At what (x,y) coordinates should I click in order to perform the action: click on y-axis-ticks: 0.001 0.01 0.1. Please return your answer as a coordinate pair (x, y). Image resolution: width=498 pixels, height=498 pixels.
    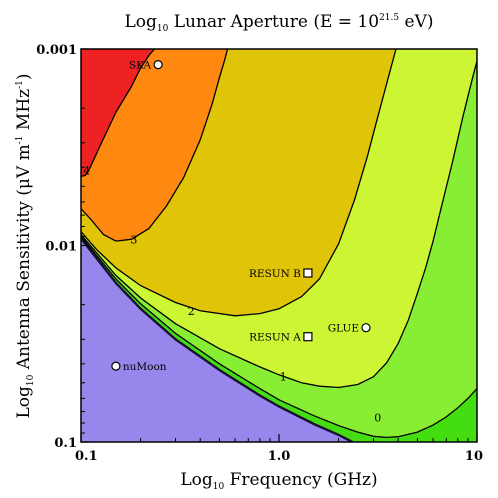
    Looking at the image, I should click on (62, 247).